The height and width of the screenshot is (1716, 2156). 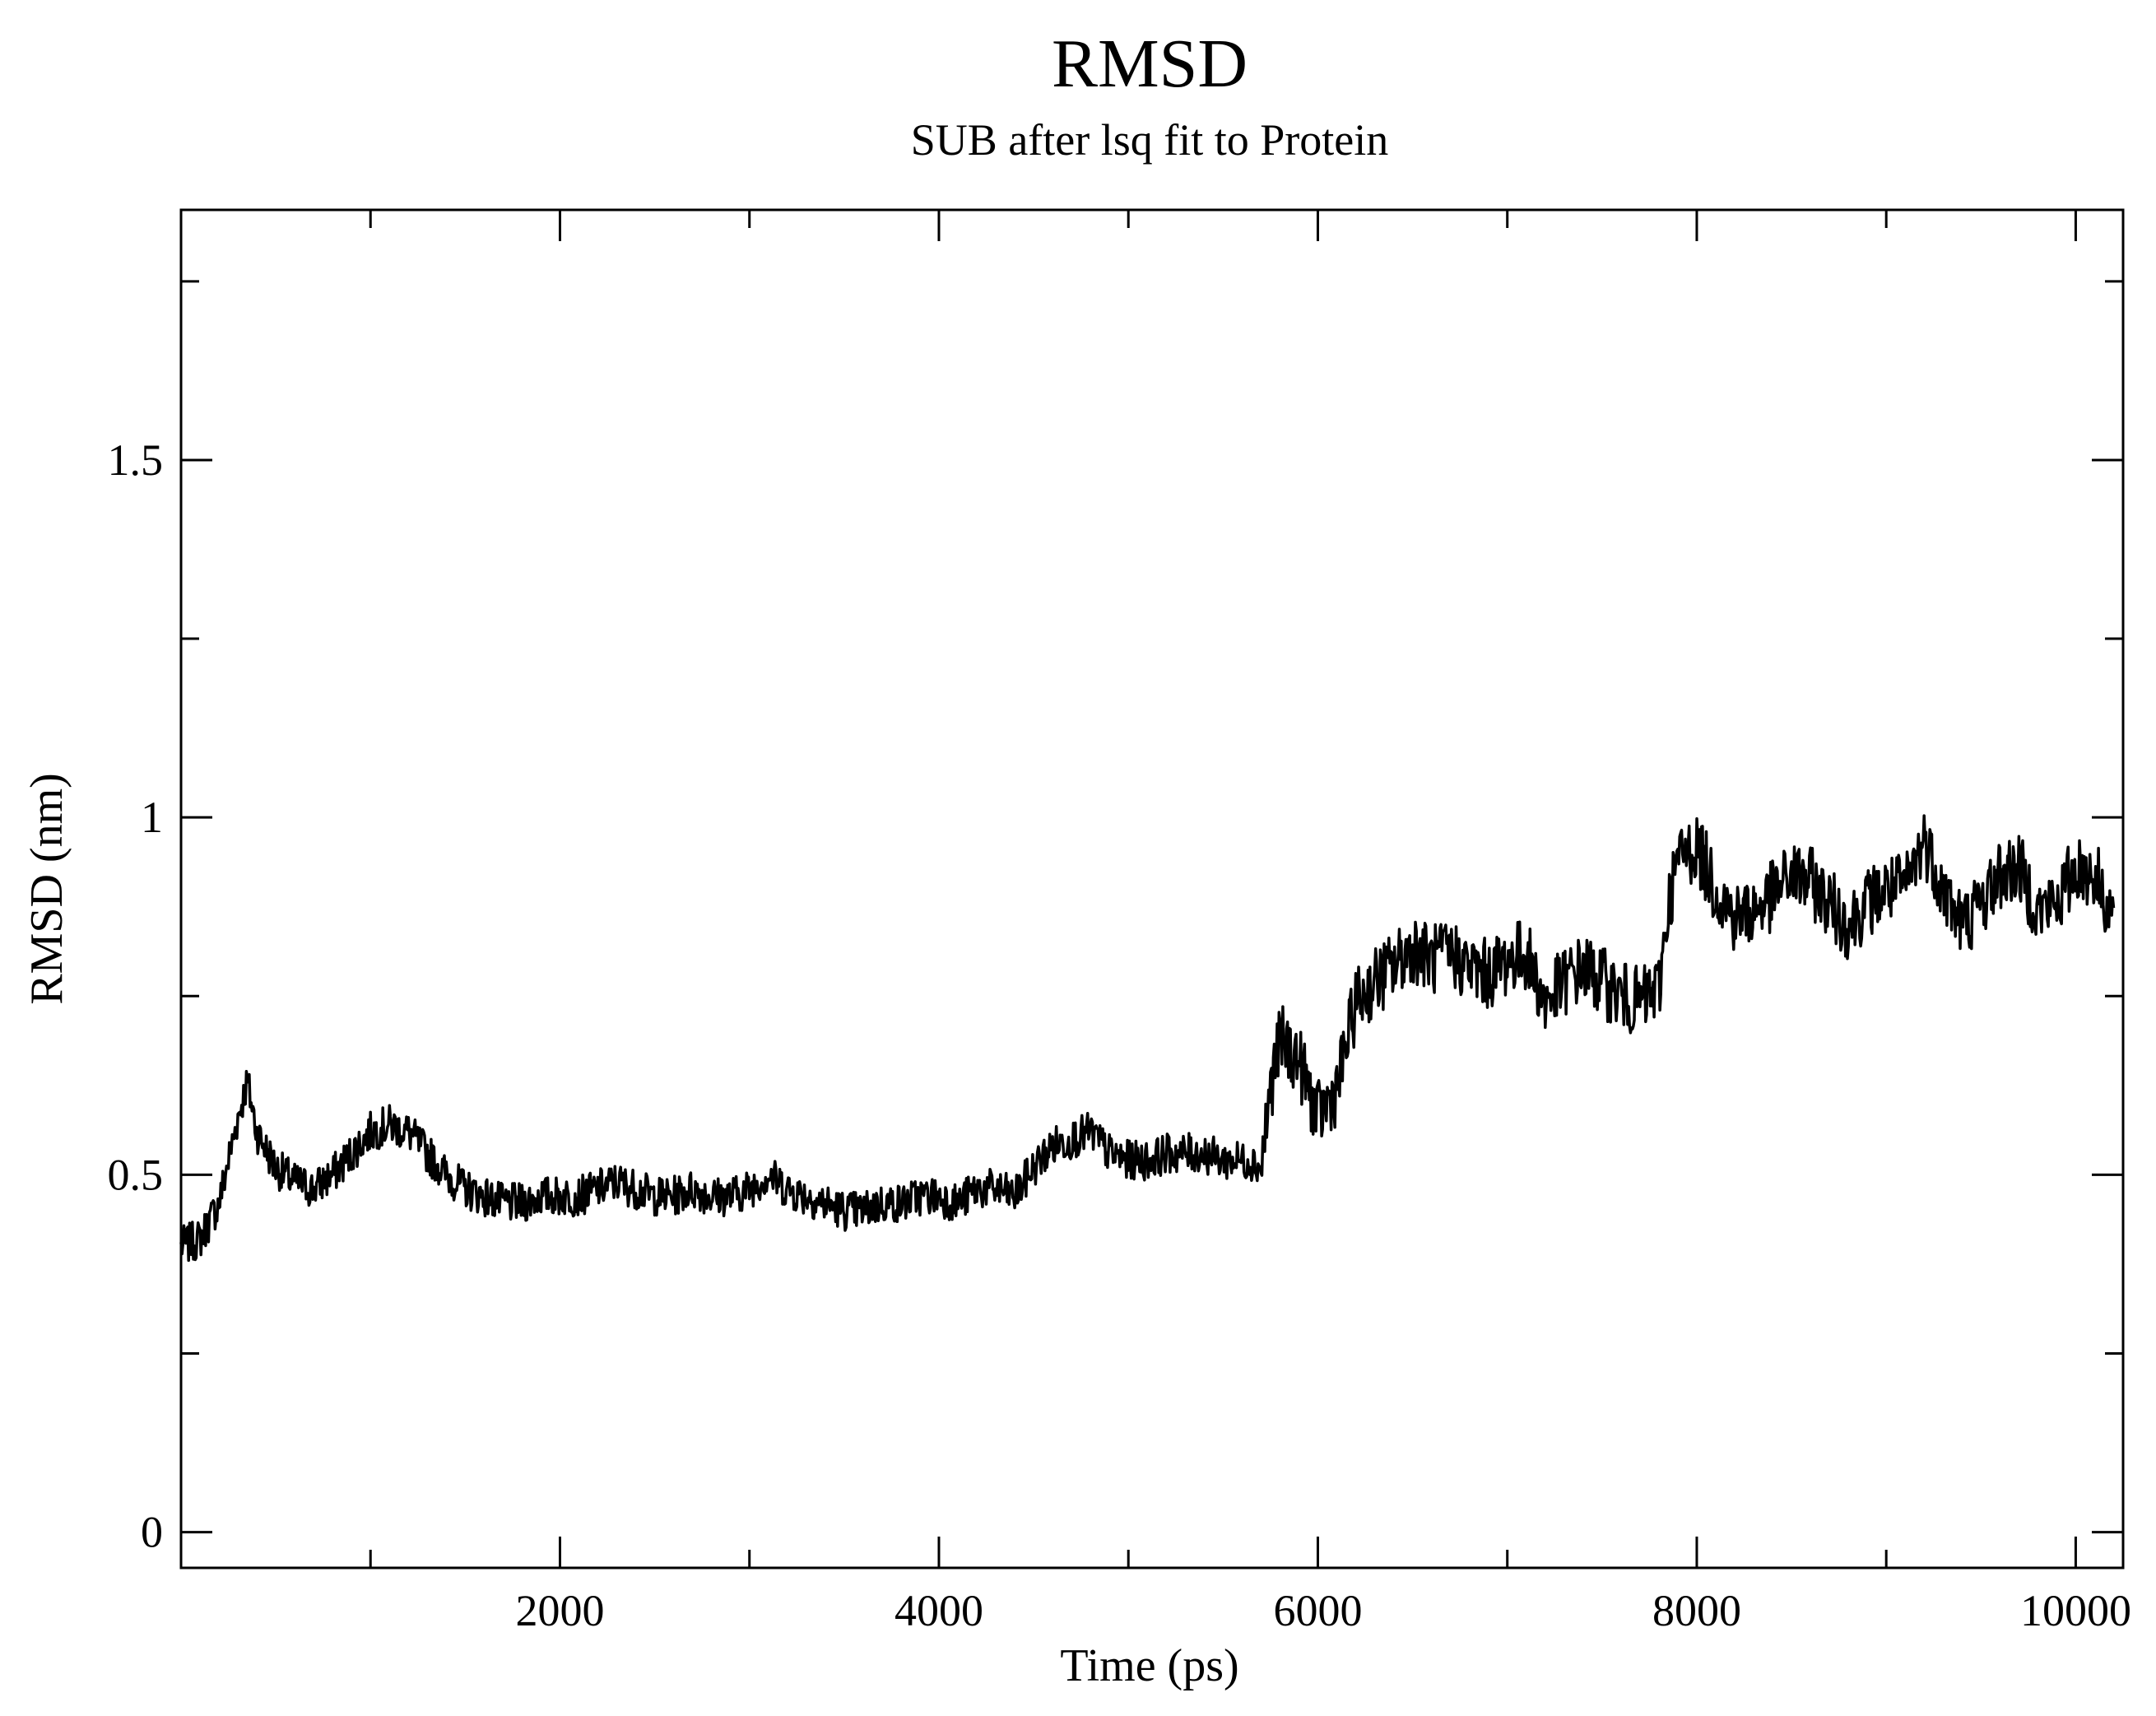 What do you see at coordinates (1149, 1665) in the screenshot?
I see `x-axis-label: Time (ps)` at bounding box center [1149, 1665].